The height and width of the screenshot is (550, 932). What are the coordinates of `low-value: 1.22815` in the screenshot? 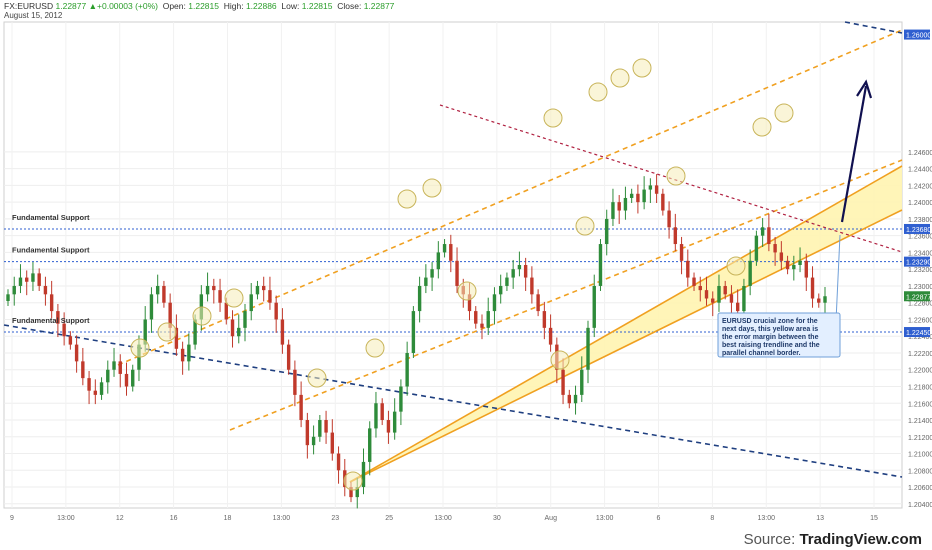 It's located at (317, 6).